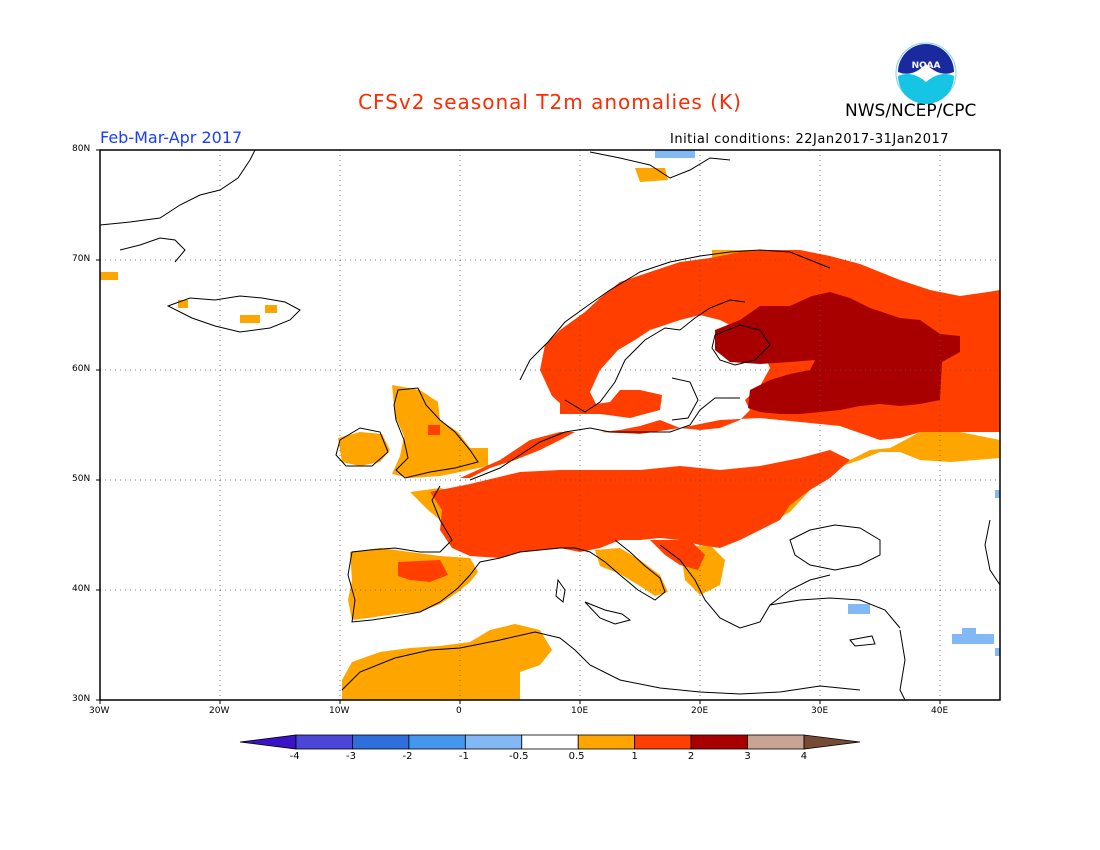 The height and width of the screenshot is (850, 1100). What do you see at coordinates (81, 479) in the screenshot?
I see `lat-label: 50N` at bounding box center [81, 479].